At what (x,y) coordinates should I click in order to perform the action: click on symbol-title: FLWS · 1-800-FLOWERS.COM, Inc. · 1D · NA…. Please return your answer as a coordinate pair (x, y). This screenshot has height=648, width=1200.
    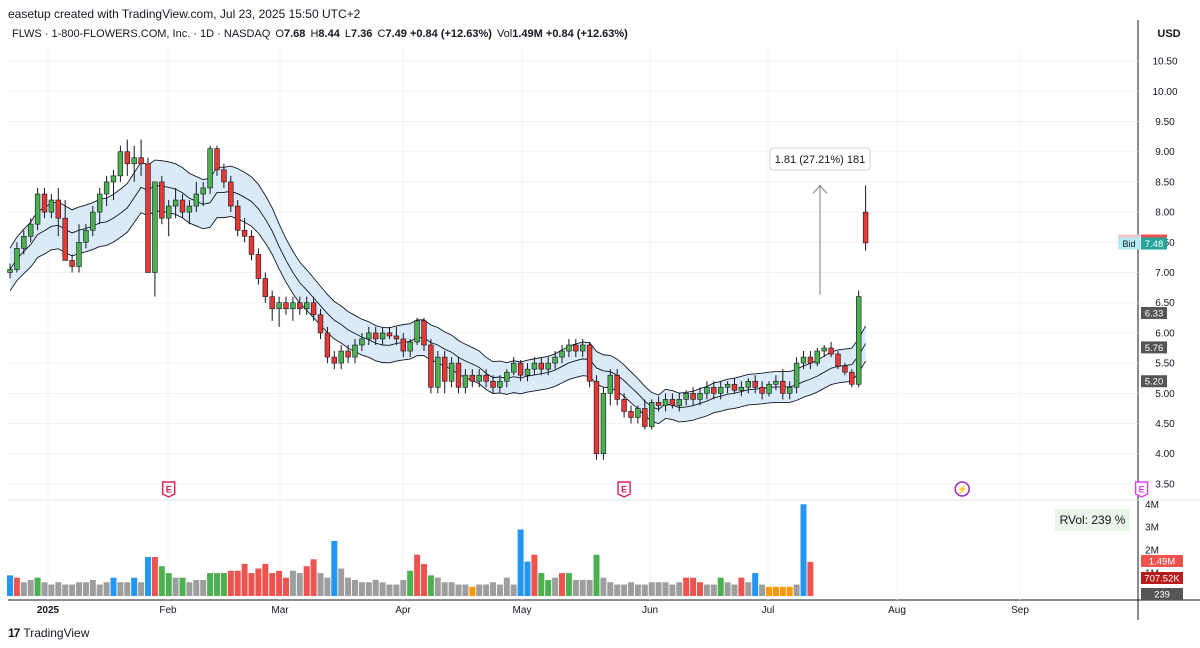
    Looking at the image, I should click on (141, 34).